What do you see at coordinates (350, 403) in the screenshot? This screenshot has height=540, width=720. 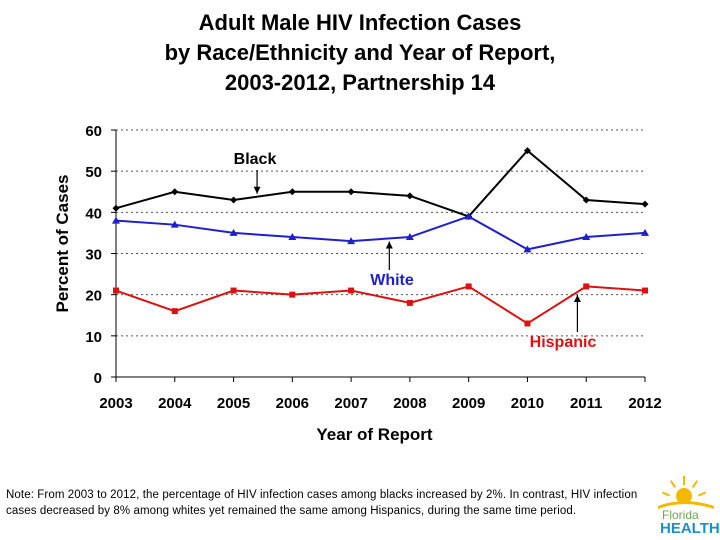 I see `x-tick-label-2007: 2007` at bounding box center [350, 403].